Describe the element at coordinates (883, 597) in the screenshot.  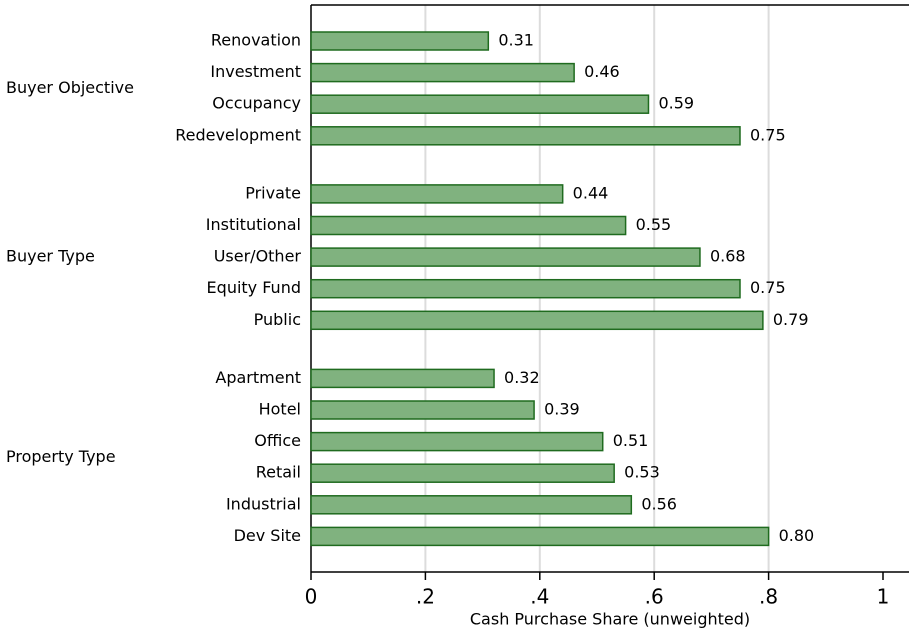
I see `x-tick-label: 1` at that location.